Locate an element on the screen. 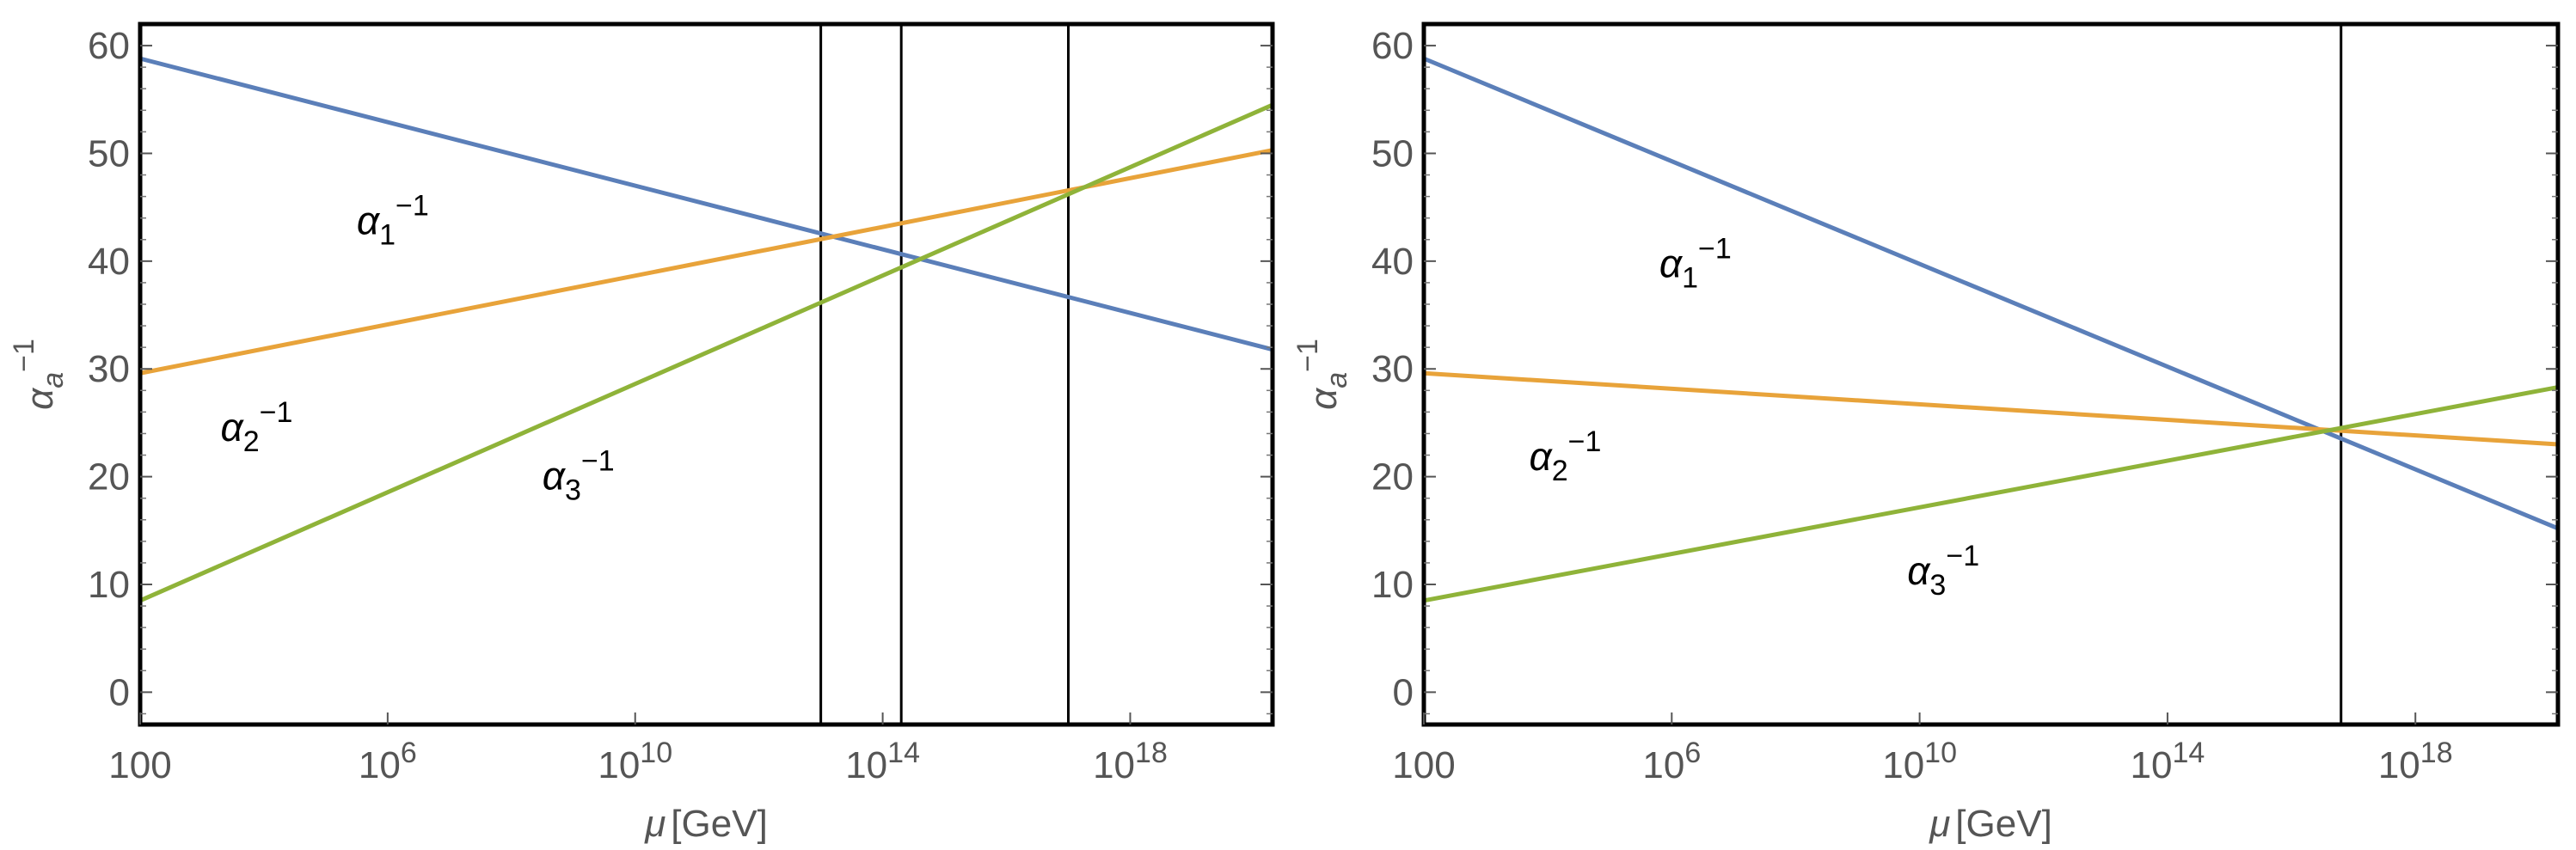  series-line-a3 is located at coordinates (1991, 494).